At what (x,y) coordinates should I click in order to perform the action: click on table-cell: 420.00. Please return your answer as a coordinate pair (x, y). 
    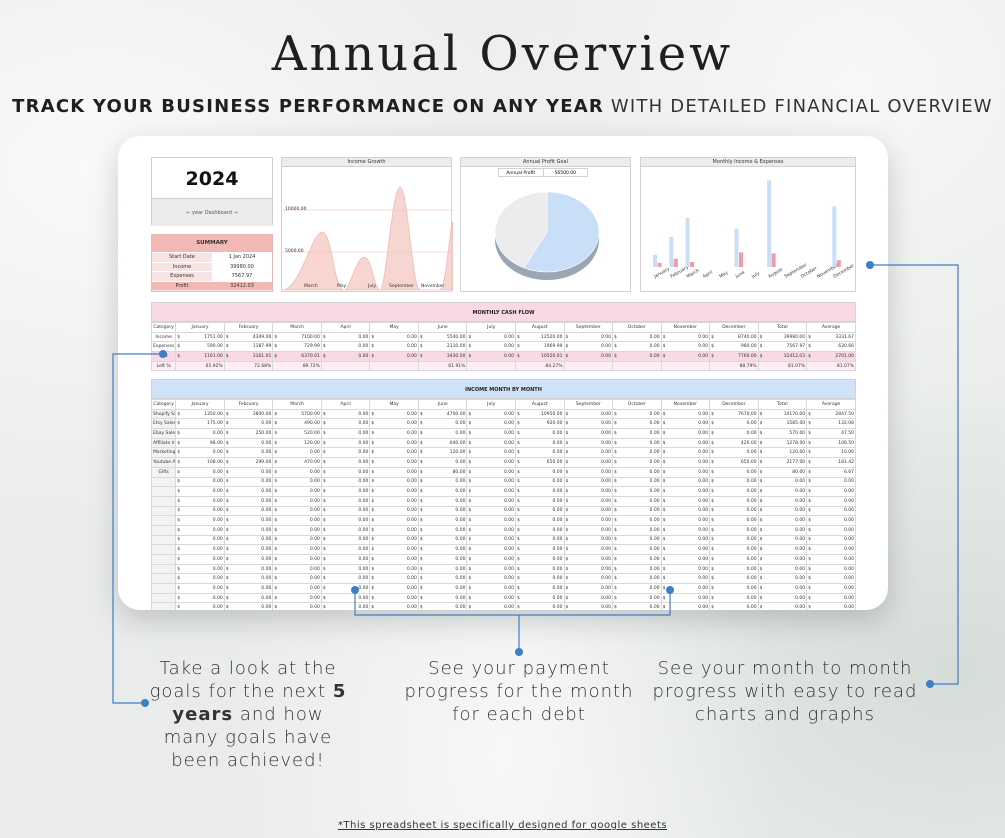
    Looking at the image, I should click on (746, 443).